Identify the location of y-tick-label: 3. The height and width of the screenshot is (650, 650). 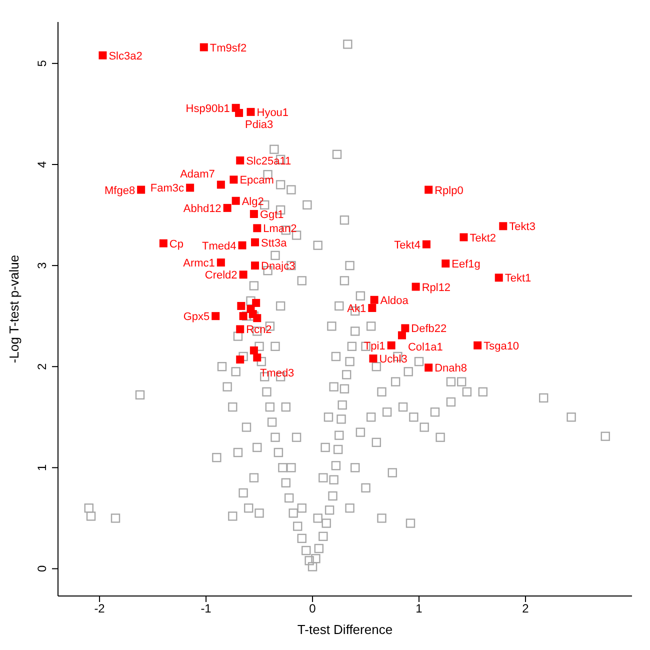
(42, 265).